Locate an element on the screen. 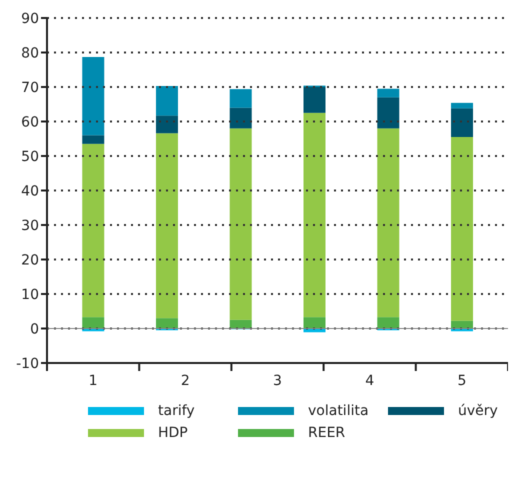  x-tick-label: 2 is located at coordinates (185, 381).